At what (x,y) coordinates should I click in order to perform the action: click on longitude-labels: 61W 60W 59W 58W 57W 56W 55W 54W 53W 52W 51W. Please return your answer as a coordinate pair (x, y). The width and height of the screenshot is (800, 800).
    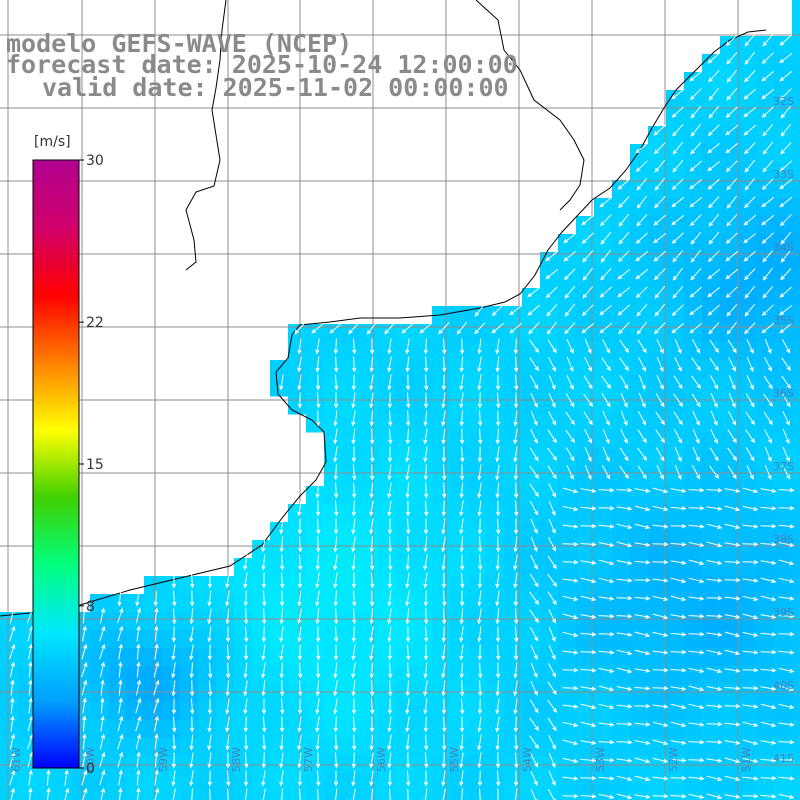
    Looking at the image, I should click on (381, 759).